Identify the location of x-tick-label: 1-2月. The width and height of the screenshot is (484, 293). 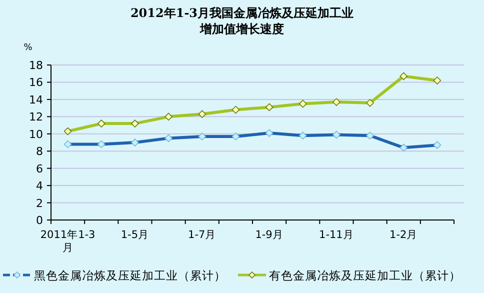
(404, 235).